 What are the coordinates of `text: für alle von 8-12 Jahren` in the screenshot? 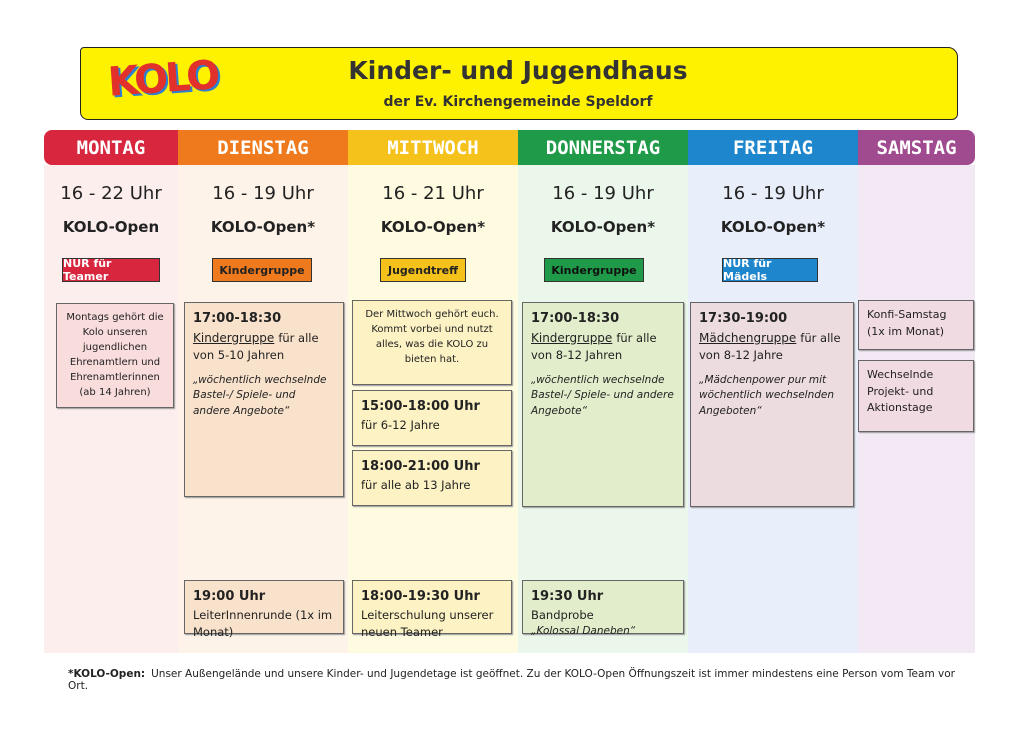 It's located at (594, 346).